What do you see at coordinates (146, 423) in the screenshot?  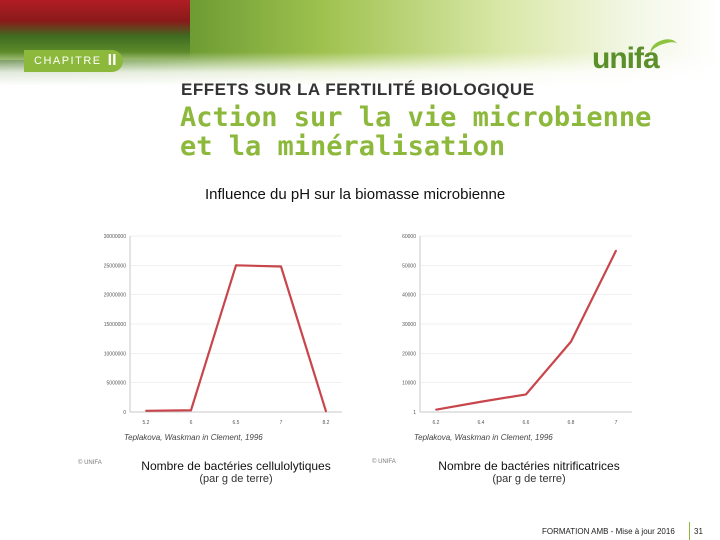 I see `x-tick-label: 5.2` at bounding box center [146, 423].